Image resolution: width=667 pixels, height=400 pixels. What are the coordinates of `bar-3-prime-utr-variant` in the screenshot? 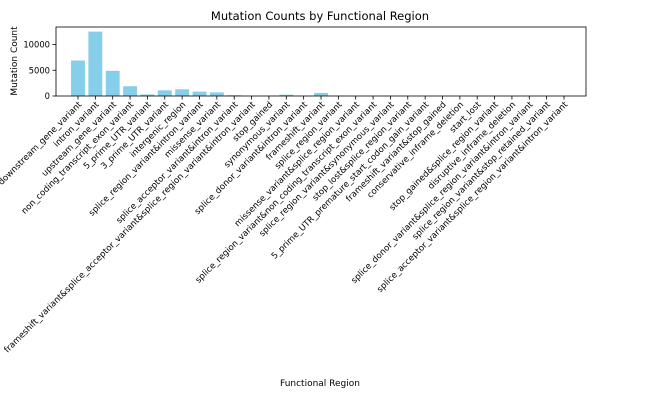 It's located at (164, 93).